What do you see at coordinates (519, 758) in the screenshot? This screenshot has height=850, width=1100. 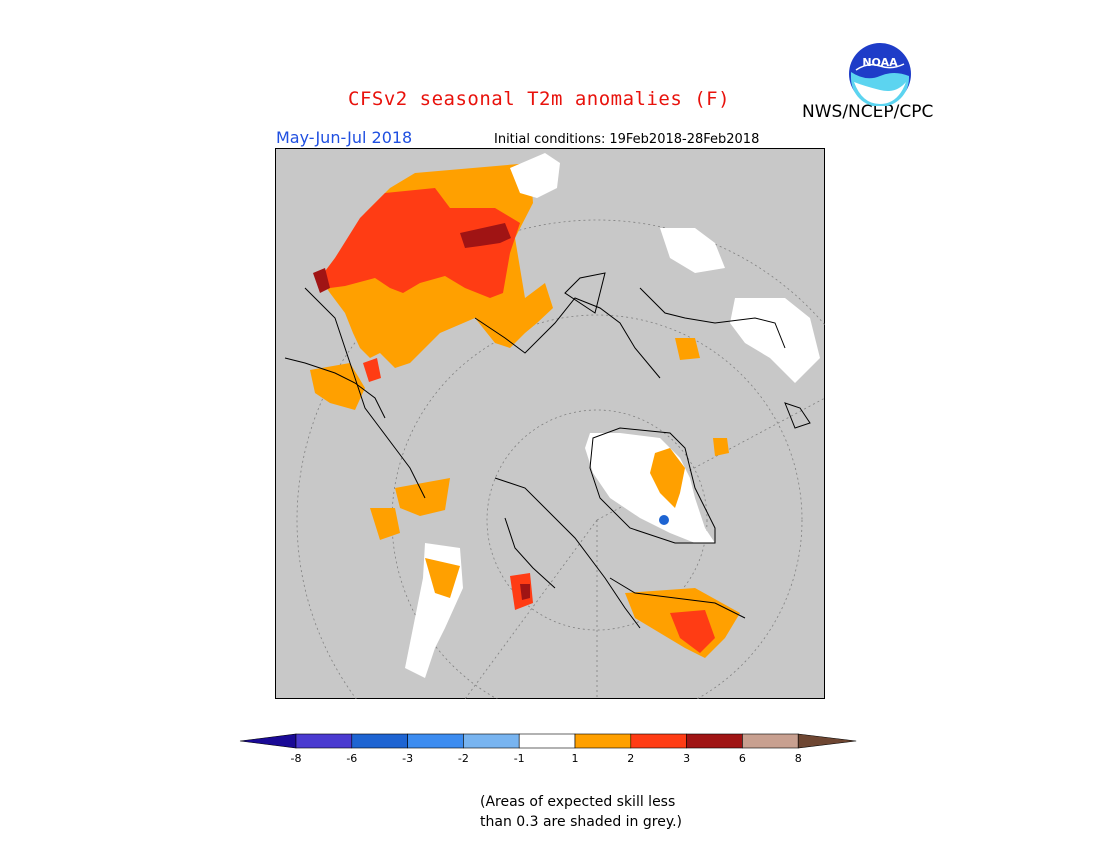 I see `color-scale-tick: -1` at bounding box center [519, 758].